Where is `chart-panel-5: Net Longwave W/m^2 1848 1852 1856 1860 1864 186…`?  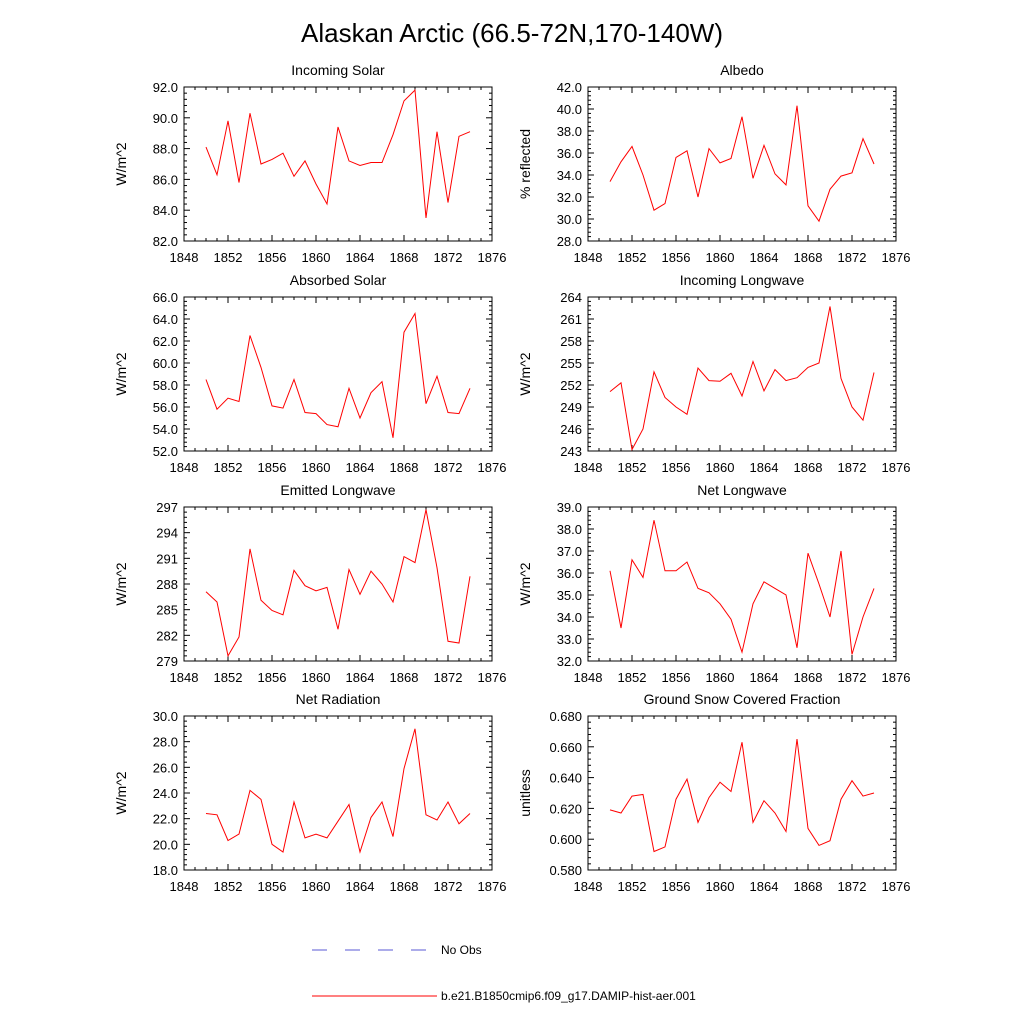
chart-panel-5: Net Longwave W/m^2 1848 1852 1856 1860 1864 186… is located at coordinates (713, 583).